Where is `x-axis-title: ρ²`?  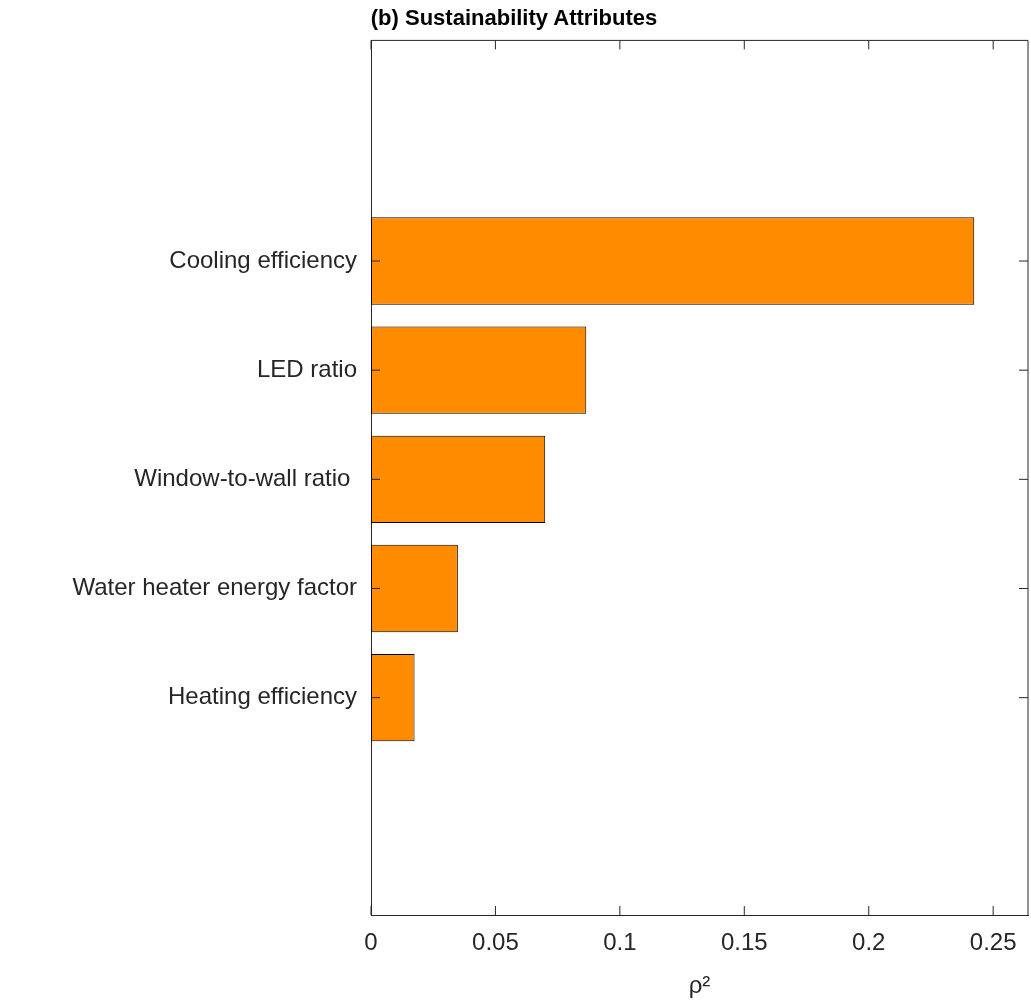 x-axis-title: ρ² is located at coordinates (699, 985).